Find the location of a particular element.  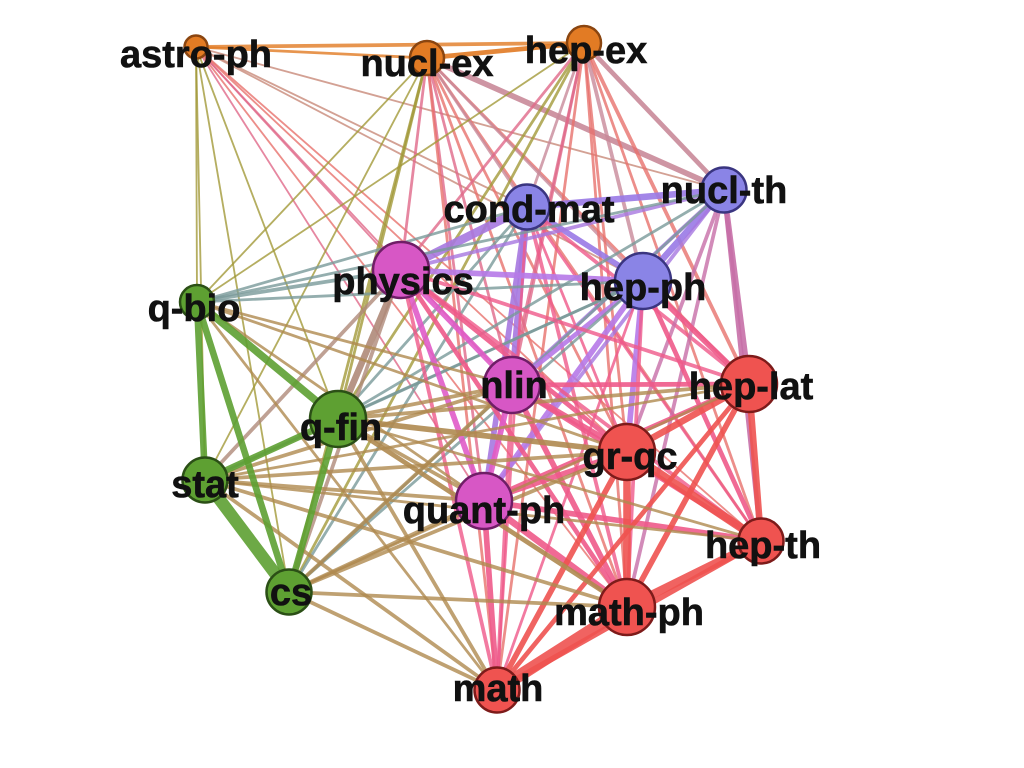

node-label-gr-qc: gr-qc is located at coordinates (630, 457).